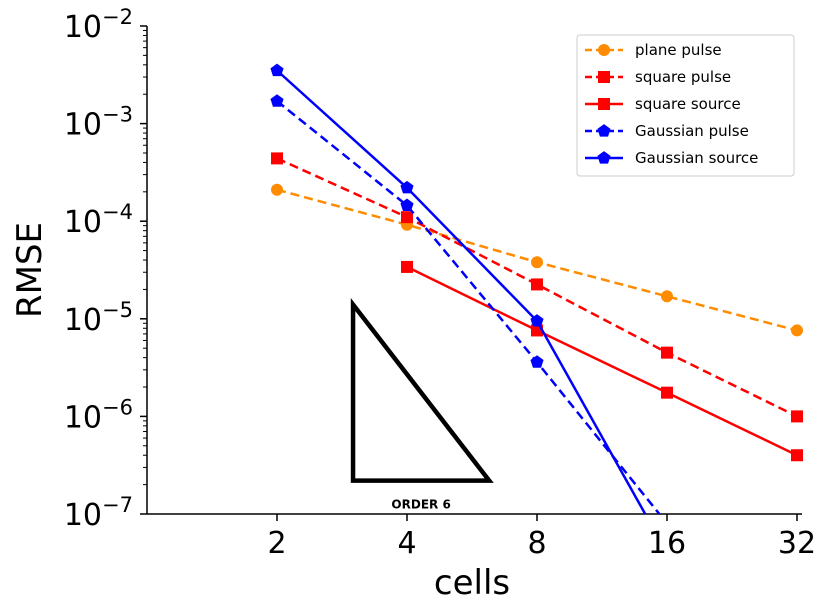  What do you see at coordinates (98, 25) in the screenshot?
I see `y-tick-label: 10⁻²` at bounding box center [98, 25].